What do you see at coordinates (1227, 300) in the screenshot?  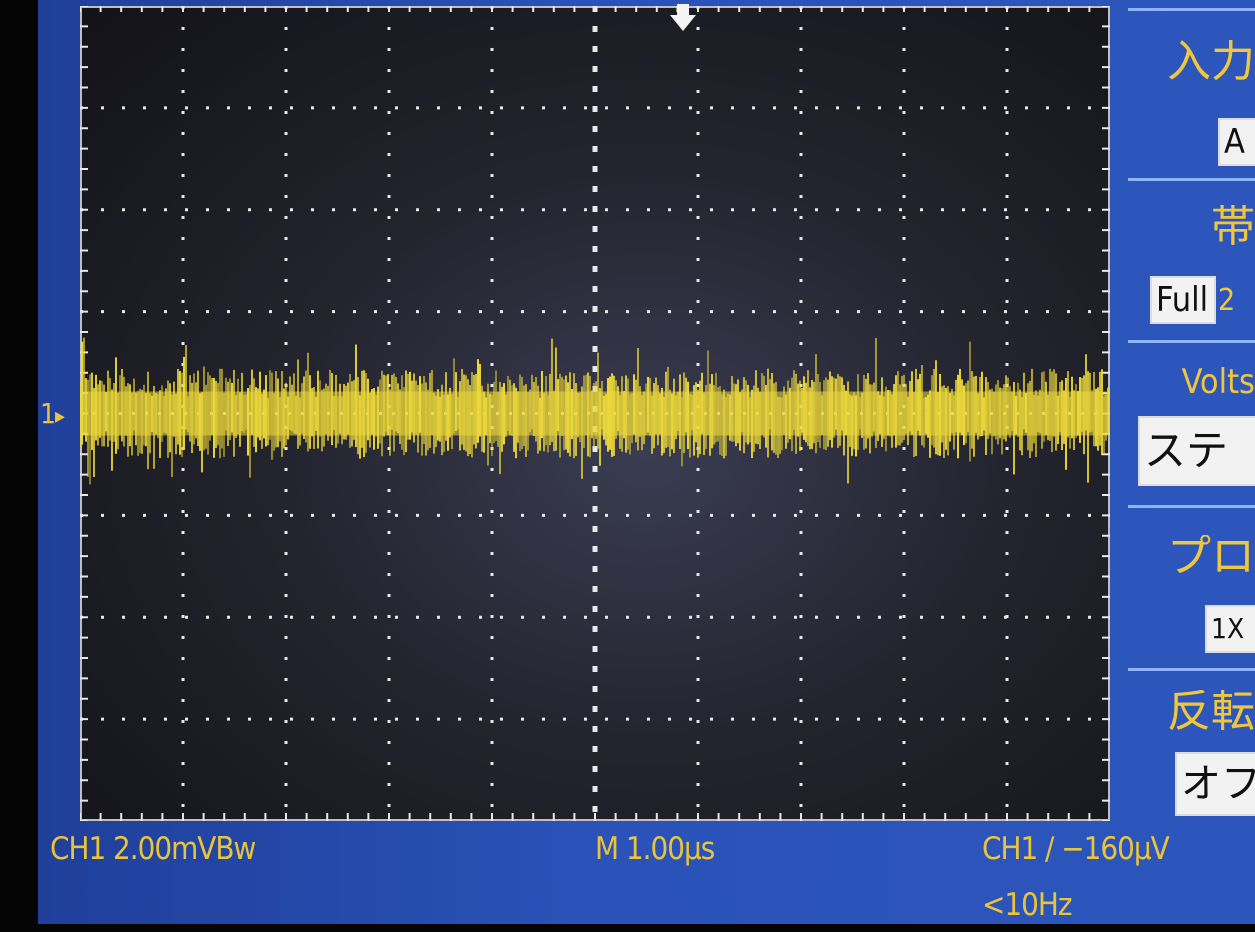 I see `menu-bandwidth-extra: 2` at bounding box center [1227, 300].